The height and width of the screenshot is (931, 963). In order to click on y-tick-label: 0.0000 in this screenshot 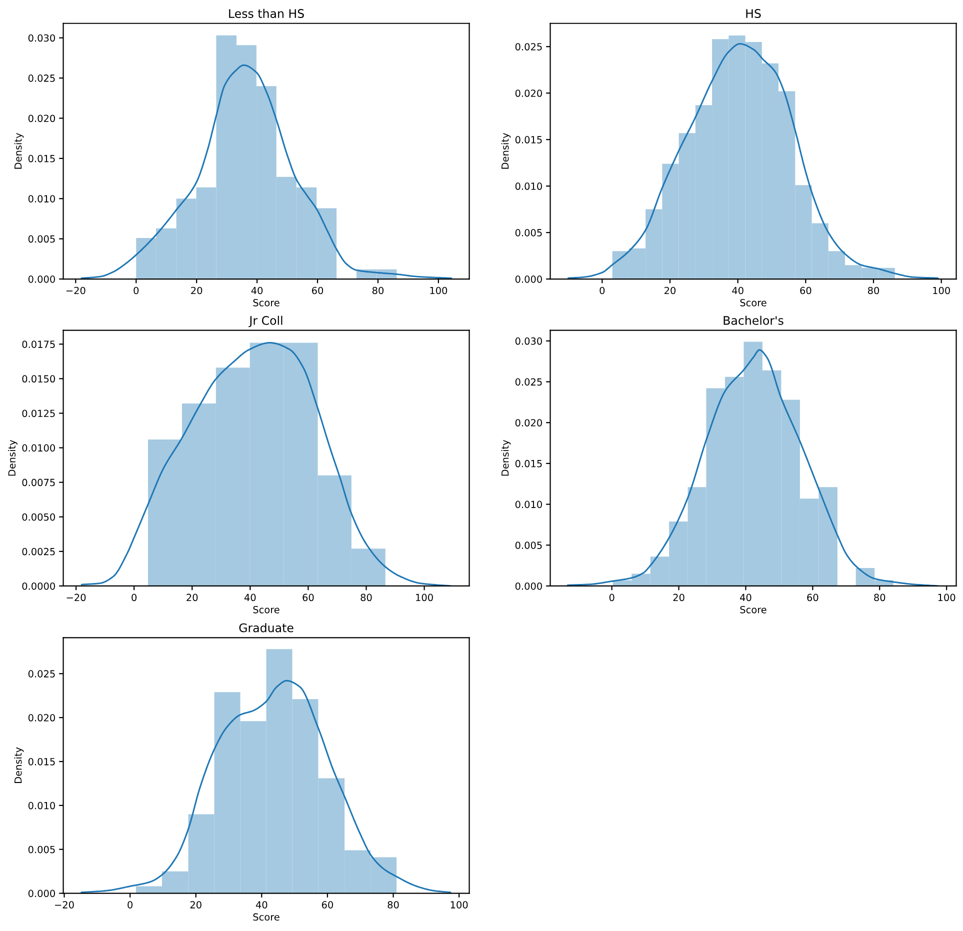, I will do `click(38, 586)`.